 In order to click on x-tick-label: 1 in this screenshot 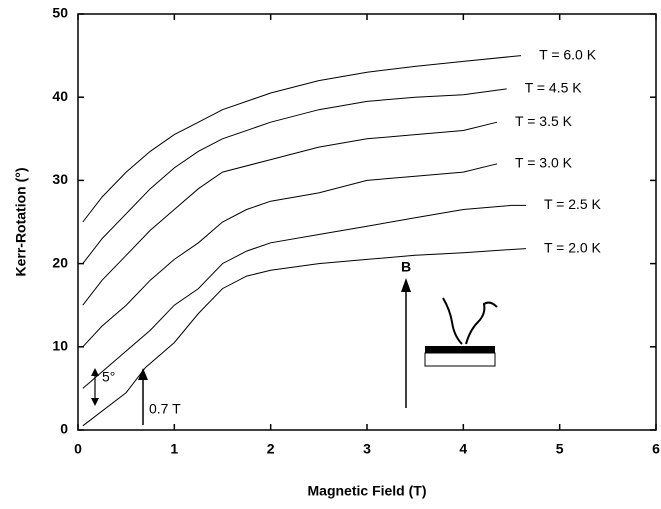, I will do `click(174, 449)`.